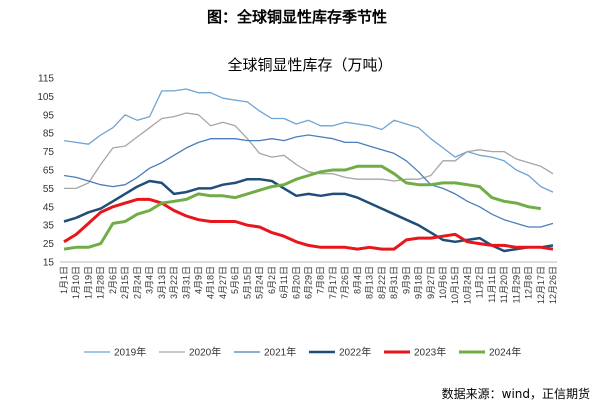  Describe the element at coordinates (76, 282) in the screenshot. I see `x-tick-label: 1月10日` at that location.